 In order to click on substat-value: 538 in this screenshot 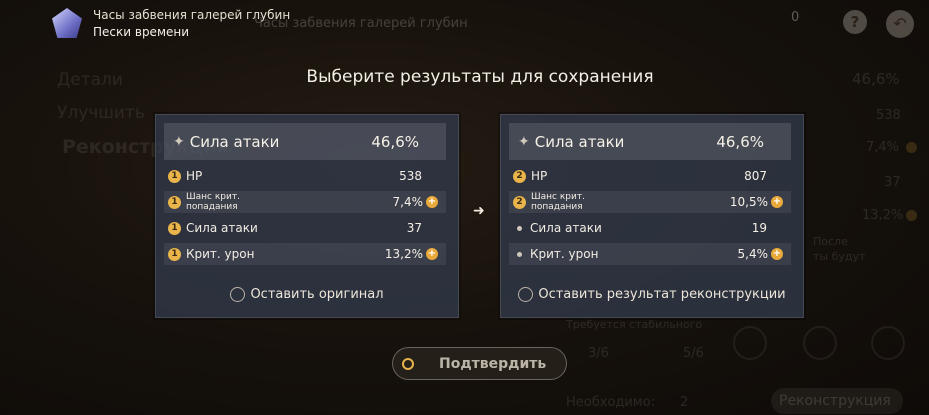, I will do `click(410, 176)`.